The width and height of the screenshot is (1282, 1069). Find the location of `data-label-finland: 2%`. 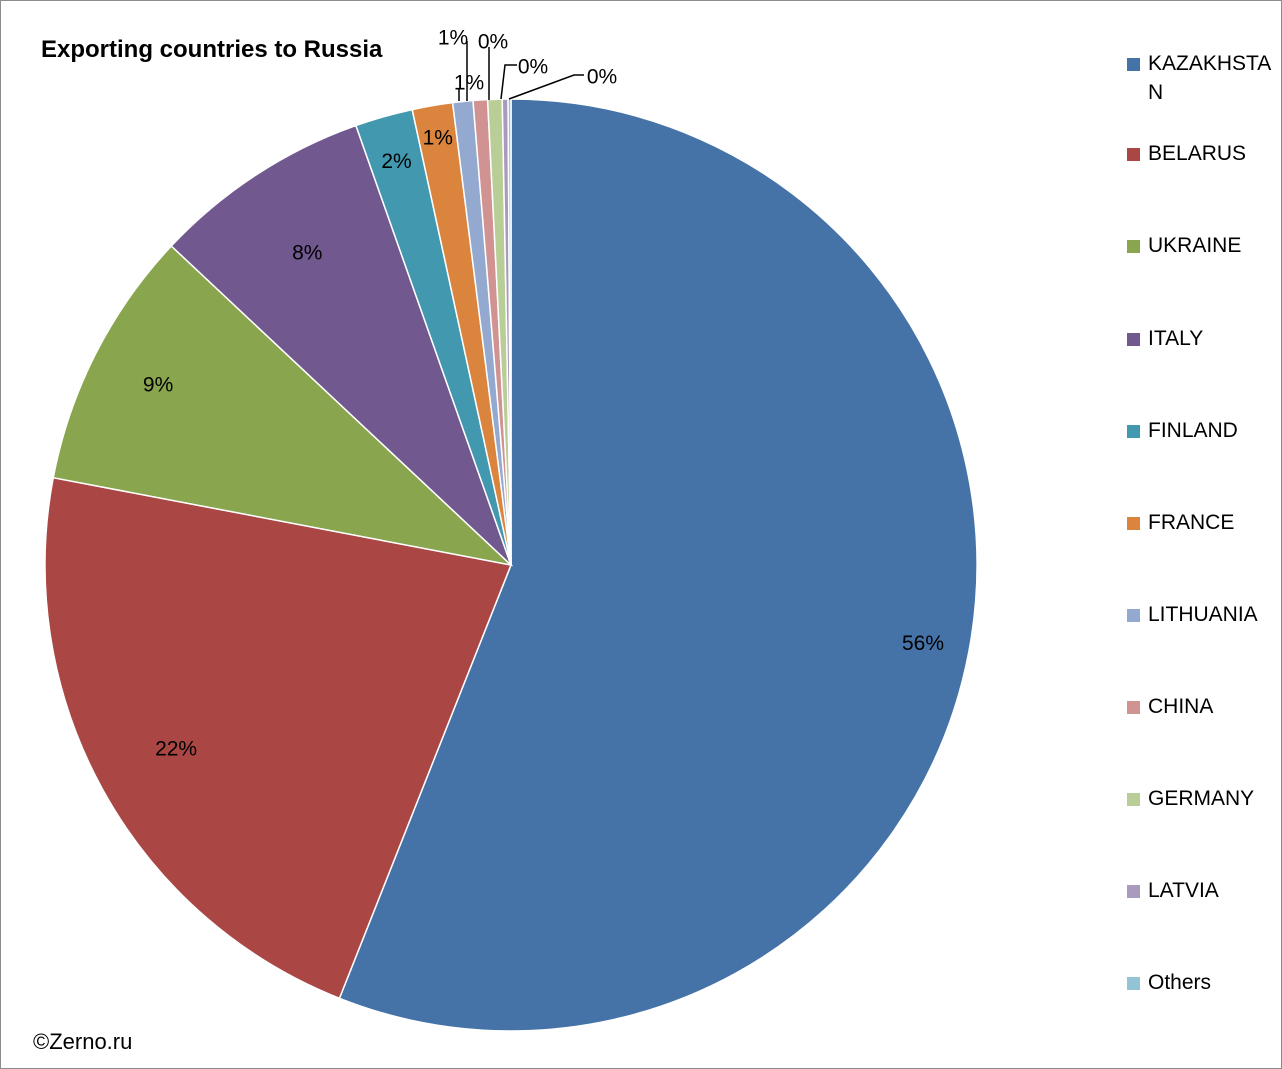

data-label-finland: 2% is located at coordinates (396, 161).